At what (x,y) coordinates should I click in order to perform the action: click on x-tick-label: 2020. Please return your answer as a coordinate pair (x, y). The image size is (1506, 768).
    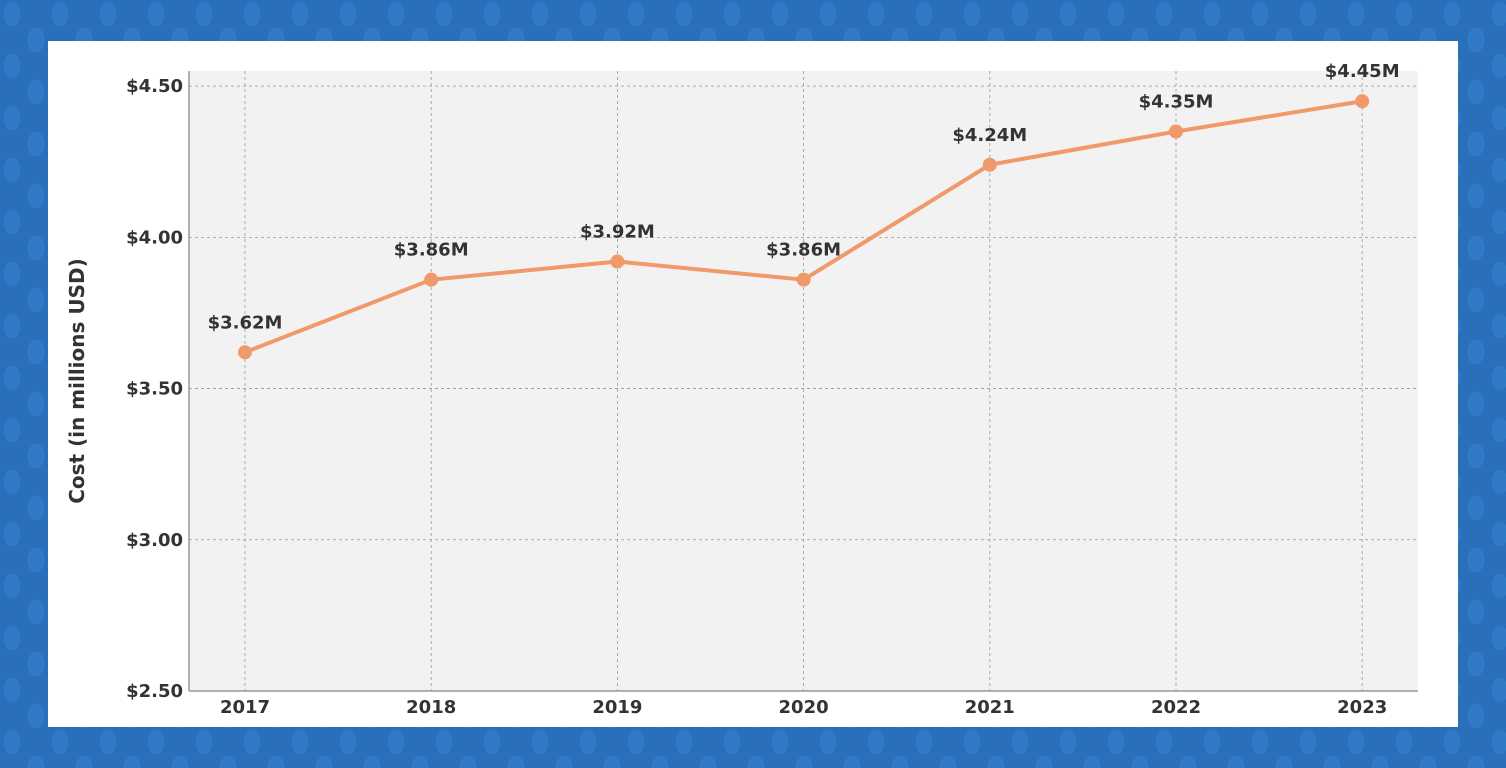
    Looking at the image, I should click on (804, 707).